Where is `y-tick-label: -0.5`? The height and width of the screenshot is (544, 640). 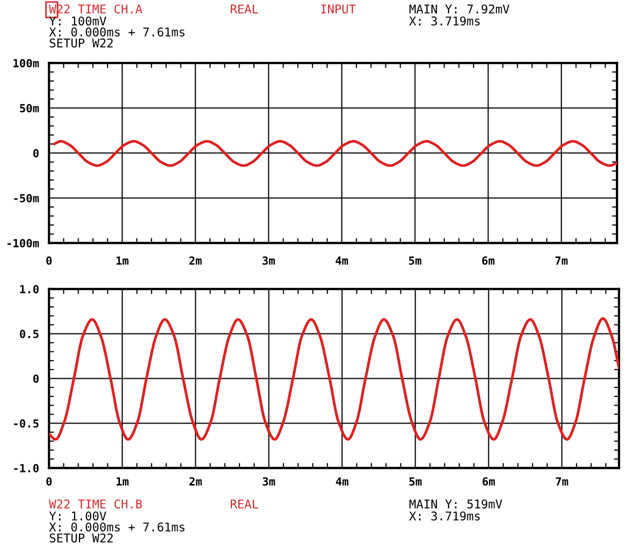
y-tick-label: -0.5 is located at coordinates (26, 423).